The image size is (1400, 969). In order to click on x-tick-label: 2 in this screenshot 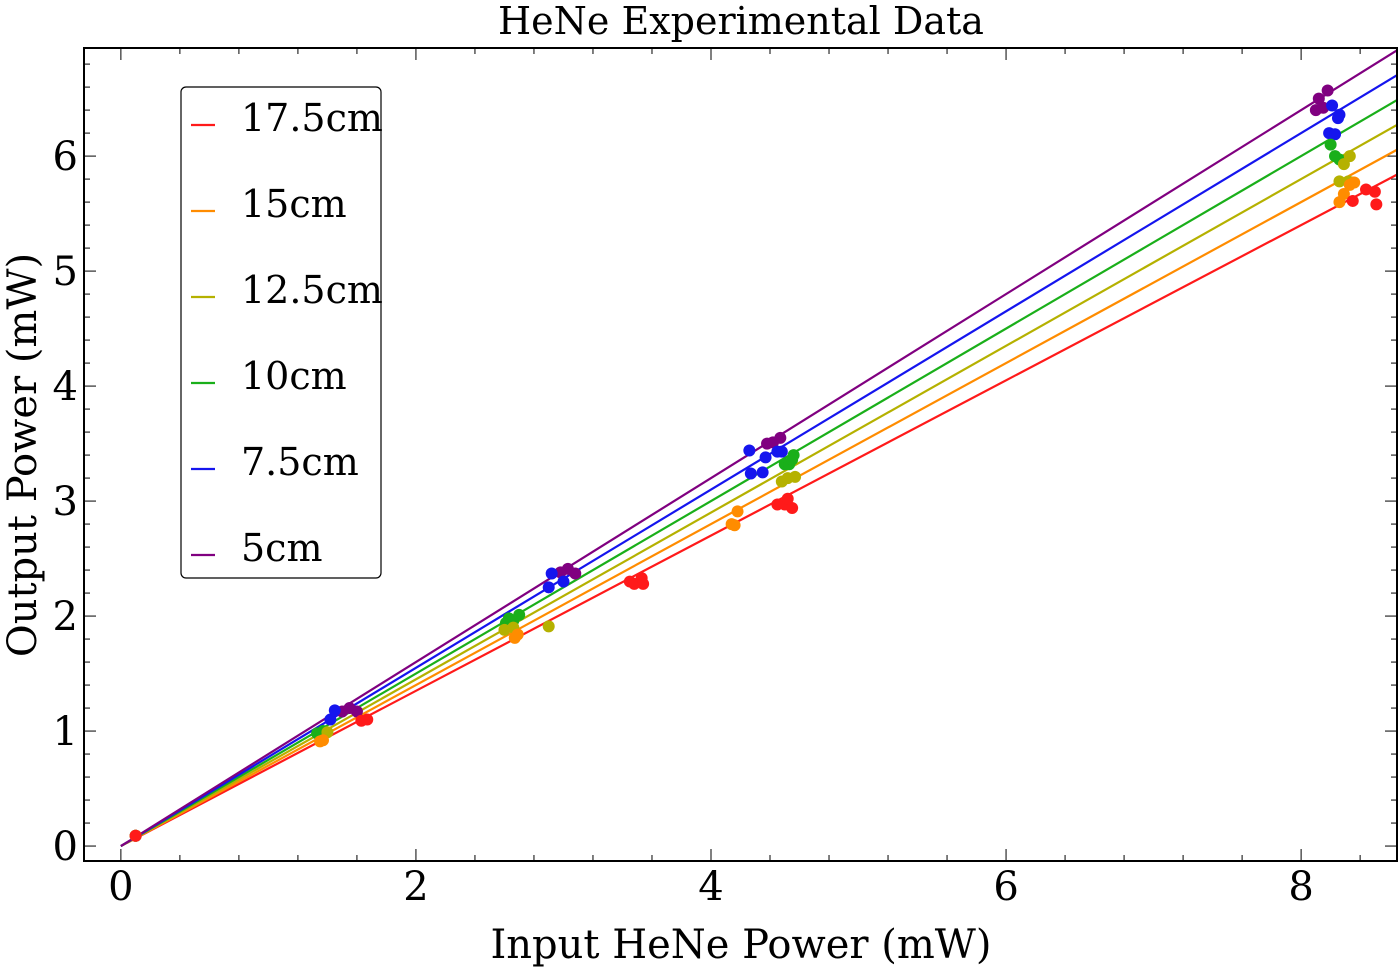, I will do `click(415, 887)`.